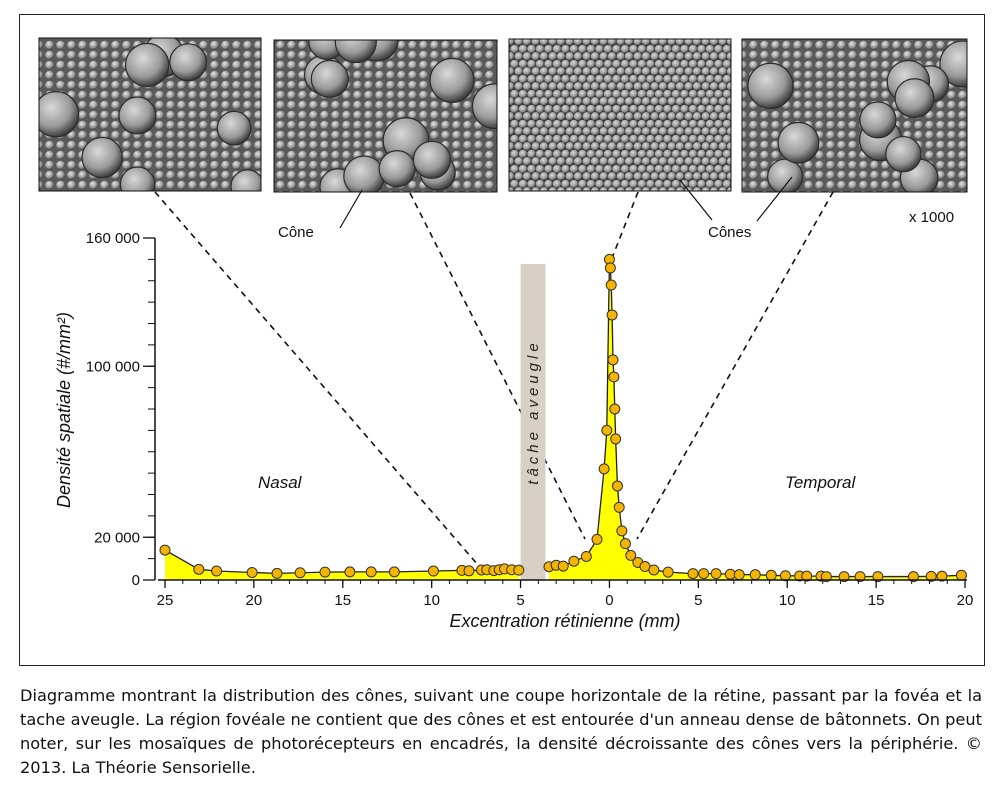  Describe the element at coordinates (565, 594) in the screenshot. I see `x-axis-ticks: 25 20 15 10 5 0 5 10 15 20` at that location.